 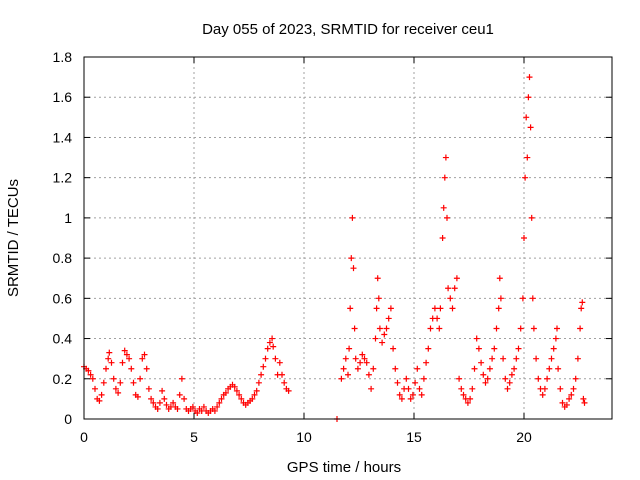 What do you see at coordinates (63, 258) in the screenshot?
I see `y-tick-label: 0.8` at bounding box center [63, 258].